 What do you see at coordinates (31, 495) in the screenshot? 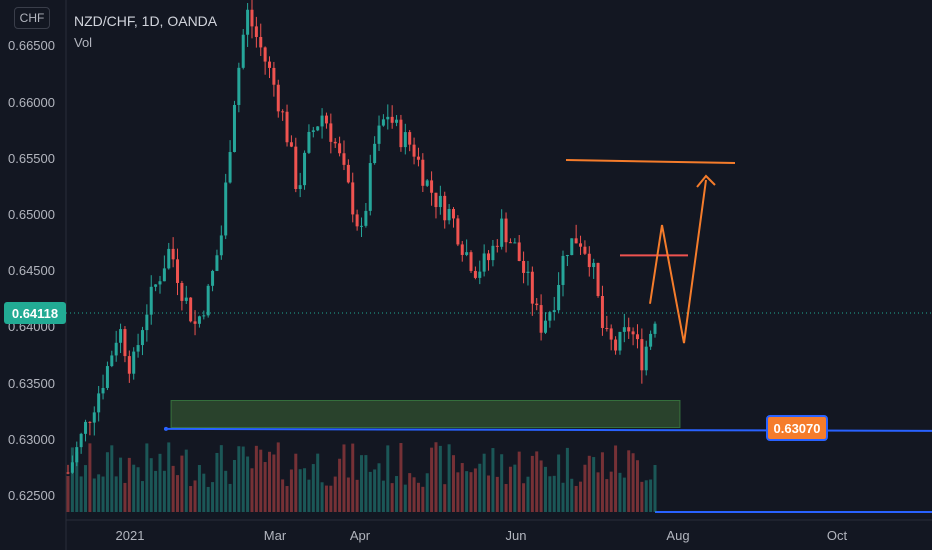
I see `y-tick-label: 0.62500` at bounding box center [31, 495].